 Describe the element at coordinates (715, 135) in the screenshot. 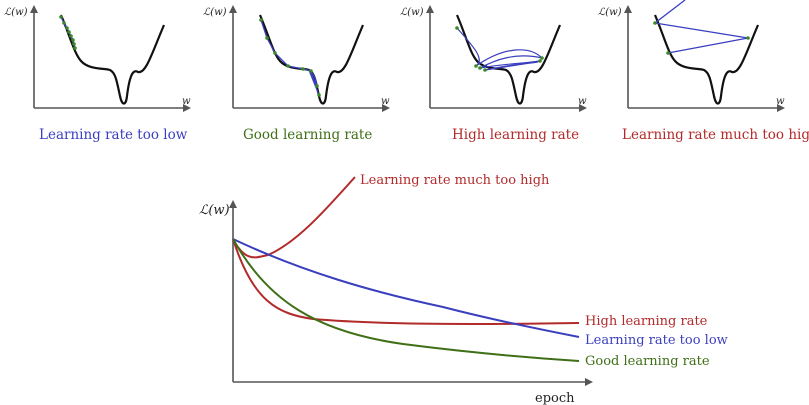

I see `panel-4-caption: Learning rate much too high` at that location.